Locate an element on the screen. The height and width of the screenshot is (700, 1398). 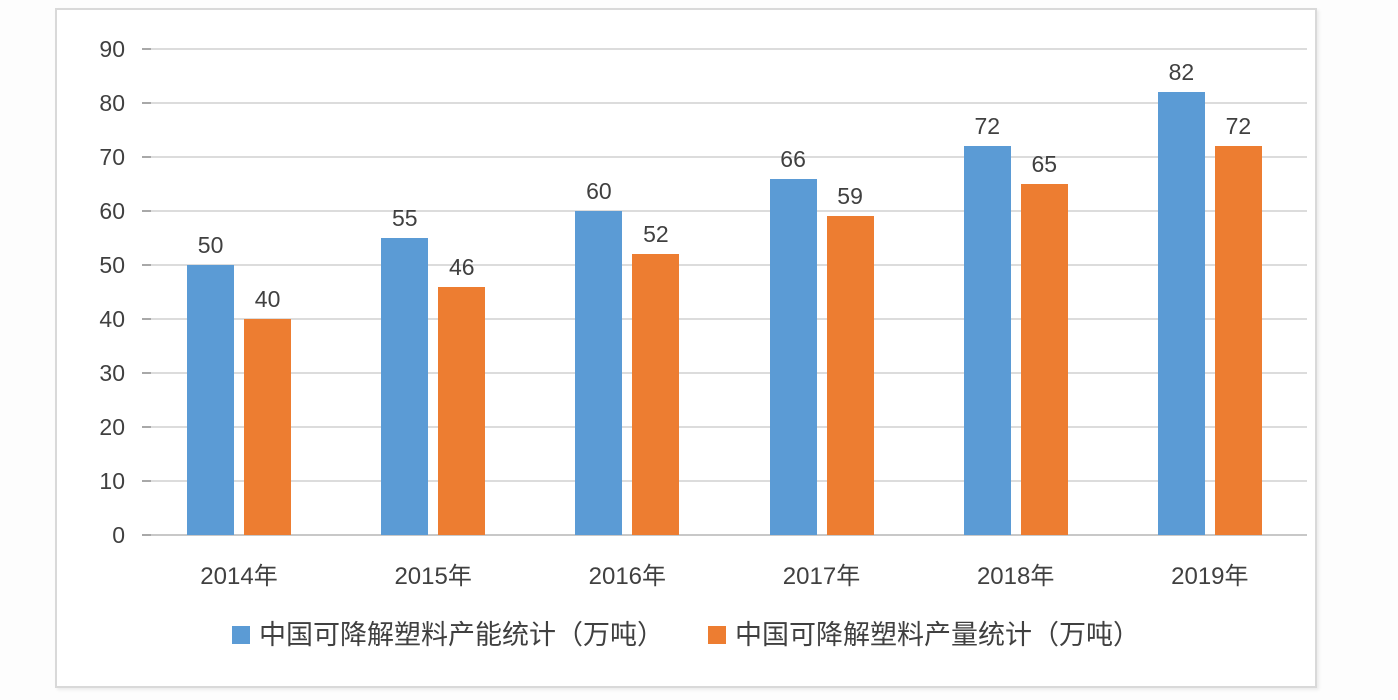
bar-value-label: 66 is located at coordinates (793, 158).